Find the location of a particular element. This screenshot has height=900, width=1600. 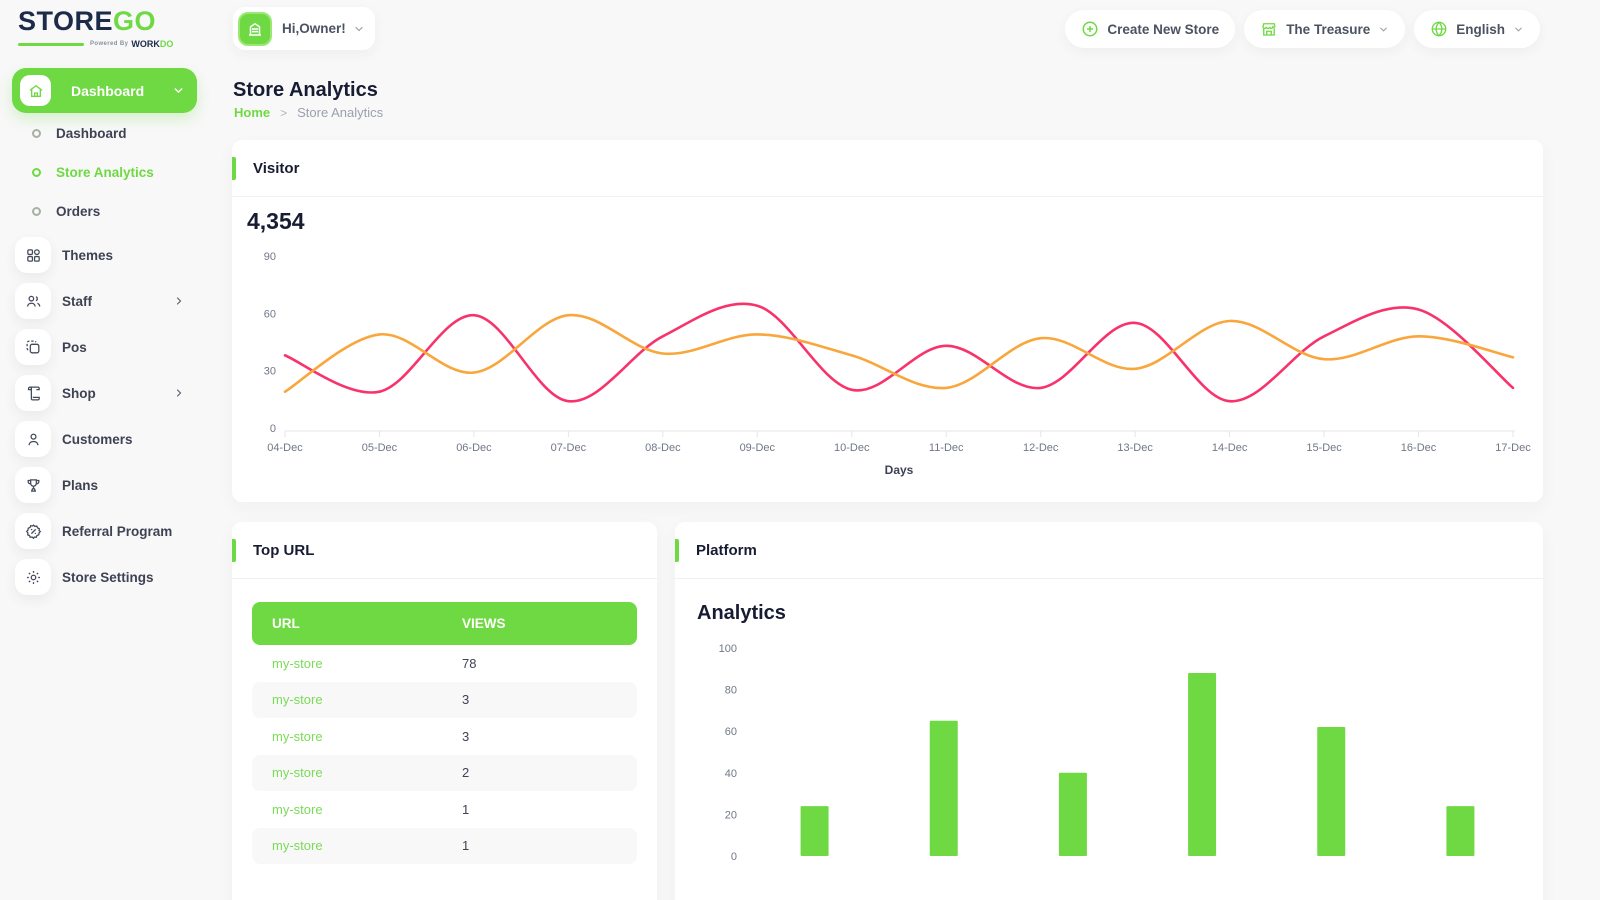

sidebar-group-dashboard: Dashboard is located at coordinates (104, 90).